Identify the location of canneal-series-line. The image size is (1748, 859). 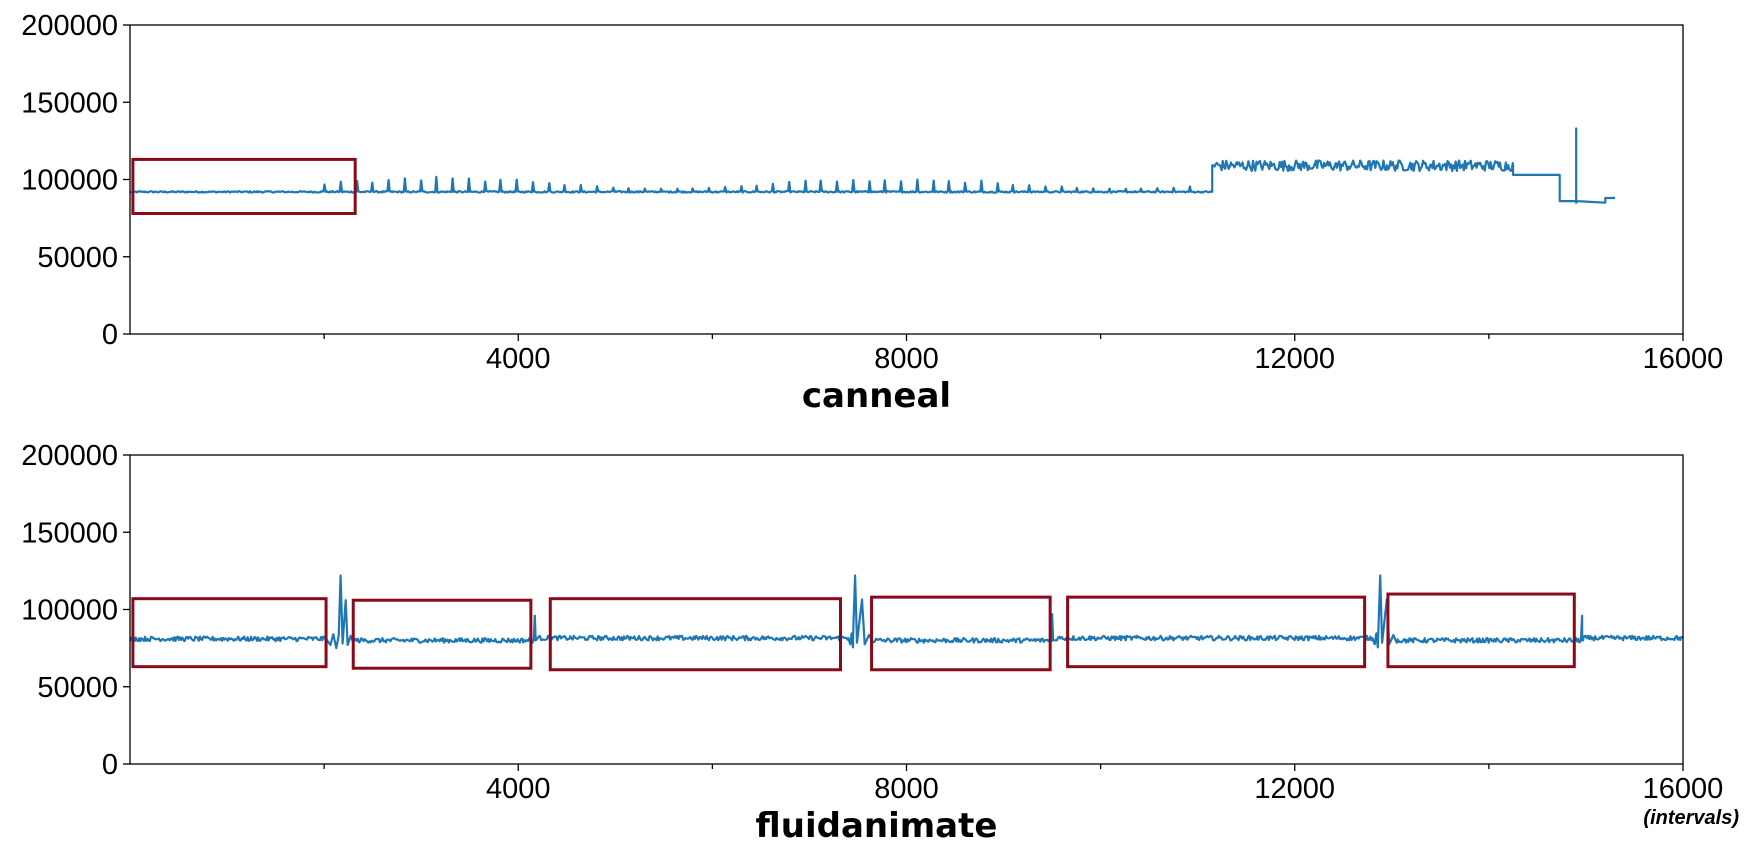
(872, 165).